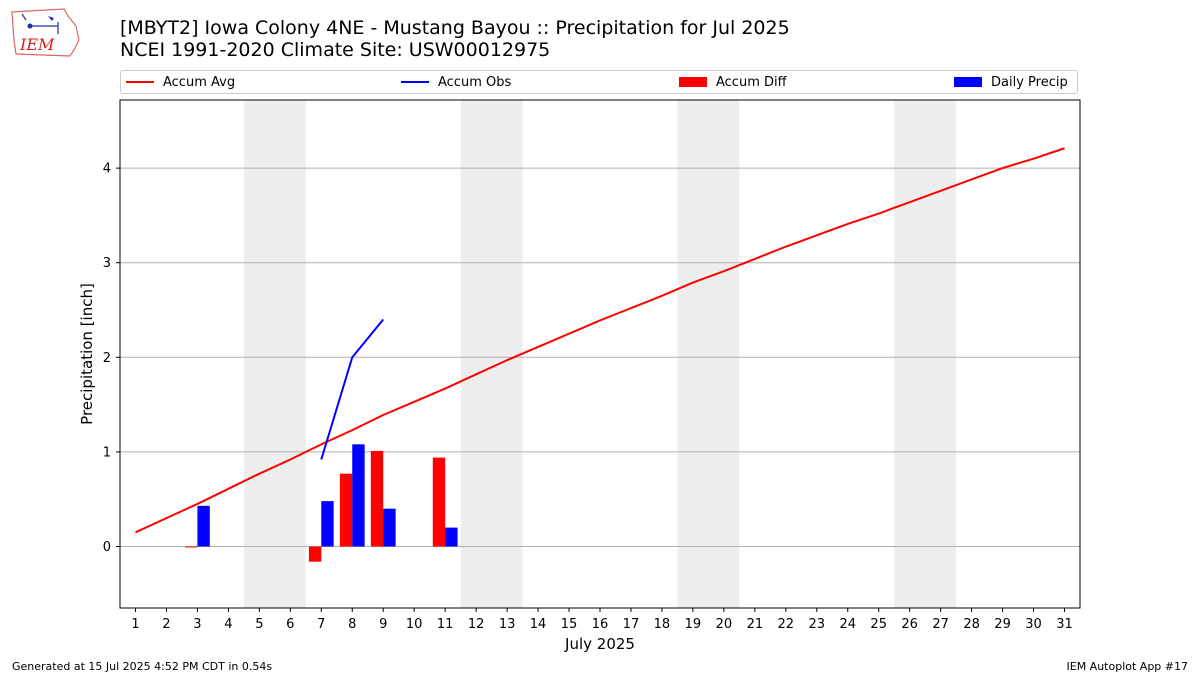 The image size is (1200, 675). Describe the element at coordinates (724, 624) in the screenshot. I see `tick-label-x-20: 20` at that location.